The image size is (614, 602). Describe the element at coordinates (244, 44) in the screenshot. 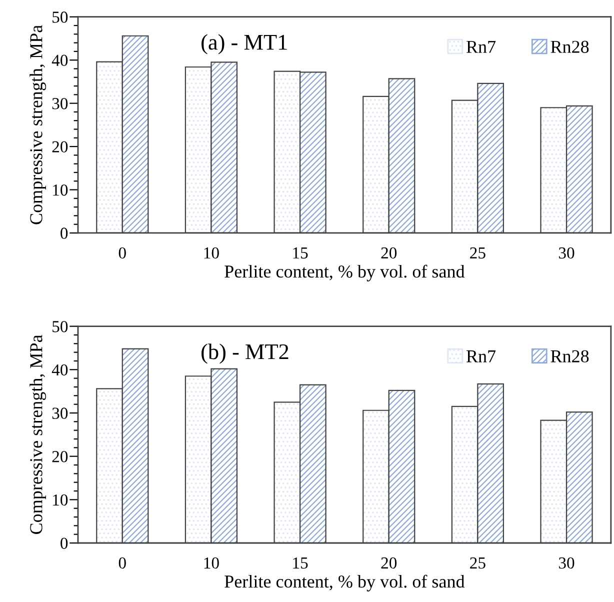

I see `text: (a) - MT1` at that location.